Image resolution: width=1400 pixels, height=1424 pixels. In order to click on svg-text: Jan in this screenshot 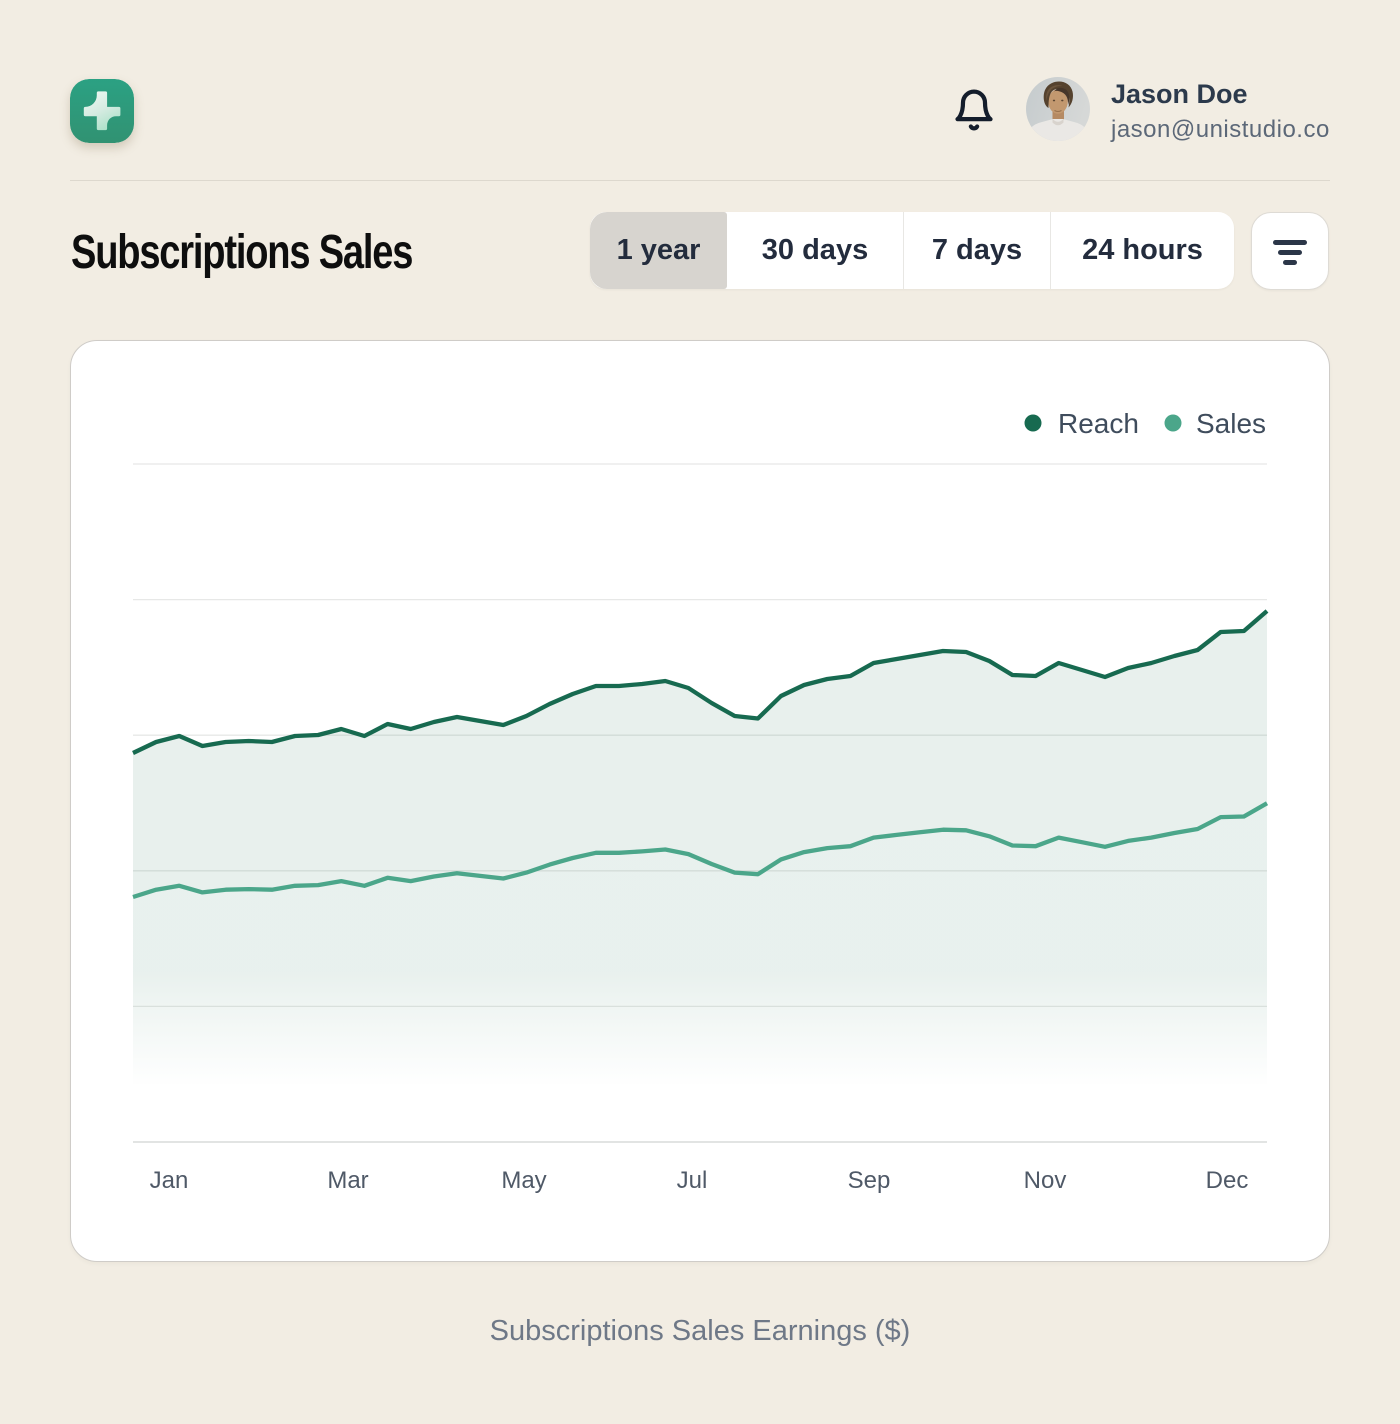, I will do `click(169, 1180)`.